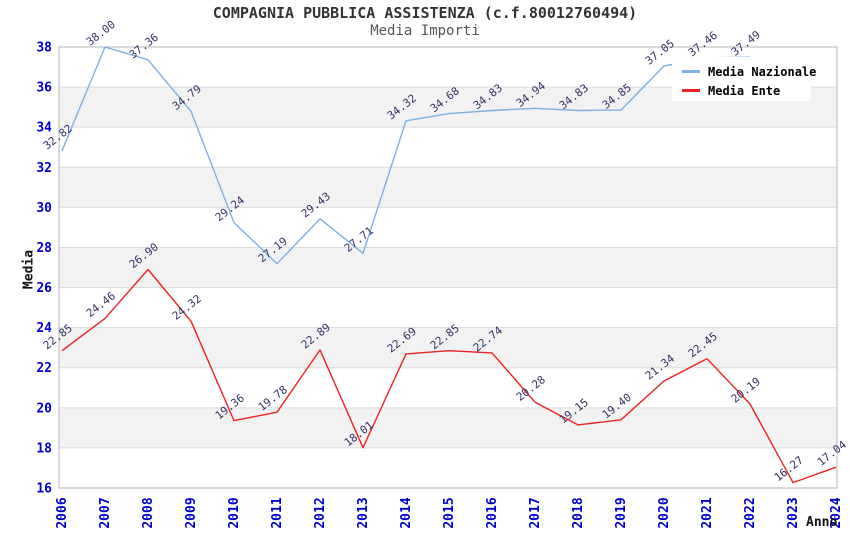 The width and height of the screenshot is (850, 550). What do you see at coordinates (363, 512) in the screenshot?
I see `x-tick-label: 2013` at bounding box center [363, 512].